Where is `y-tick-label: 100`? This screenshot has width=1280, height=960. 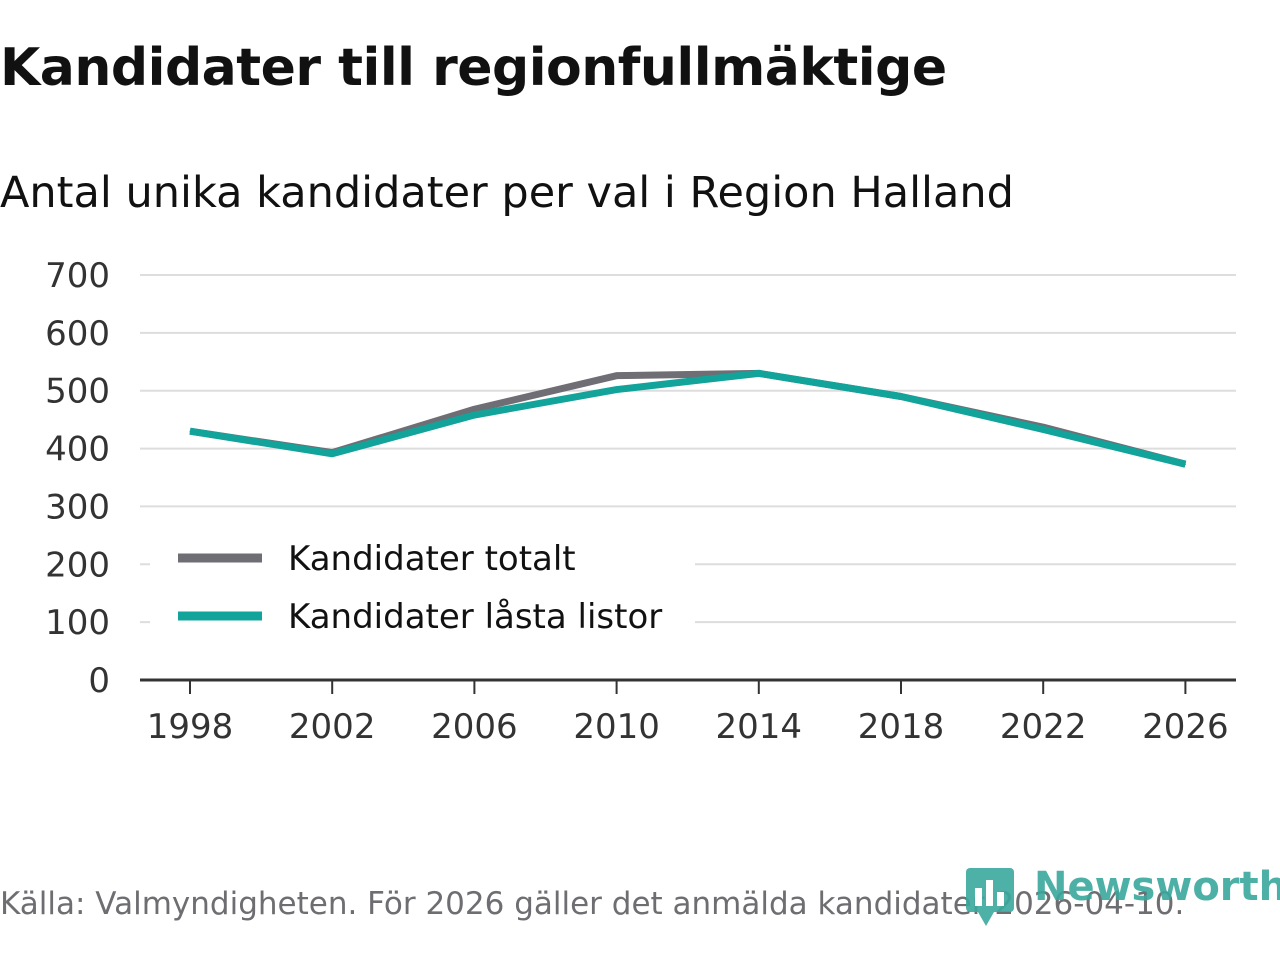
y-tick-label: 100 is located at coordinates (77, 623).